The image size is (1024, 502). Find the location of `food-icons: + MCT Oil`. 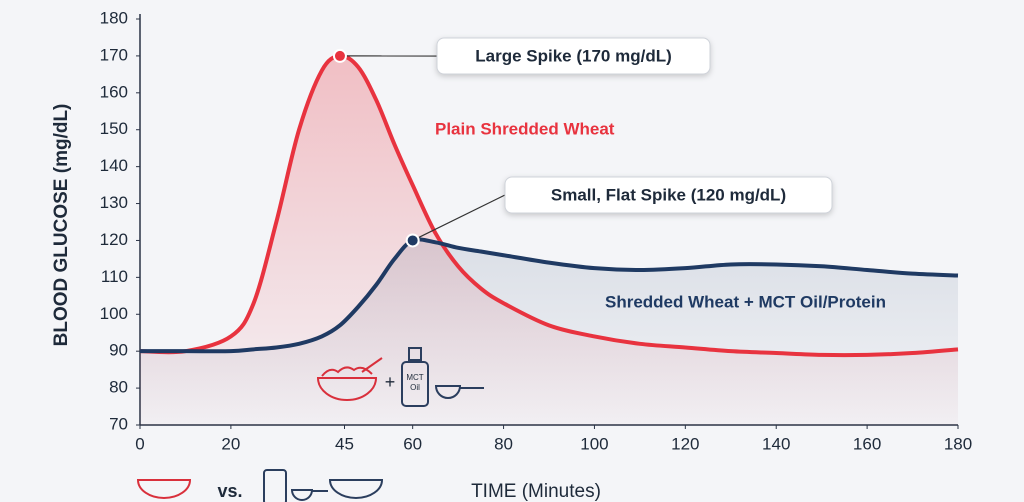

food-icons: + MCT Oil is located at coordinates (400, 377).